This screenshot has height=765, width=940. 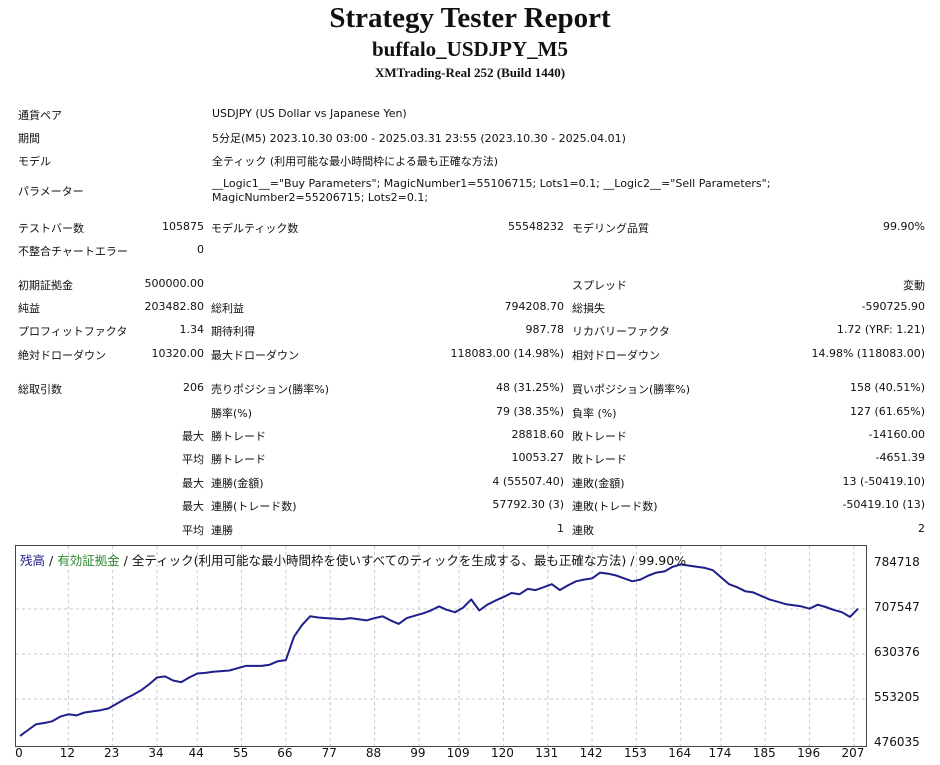 I want to click on y-tick-label: 476035, so click(x=897, y=742).